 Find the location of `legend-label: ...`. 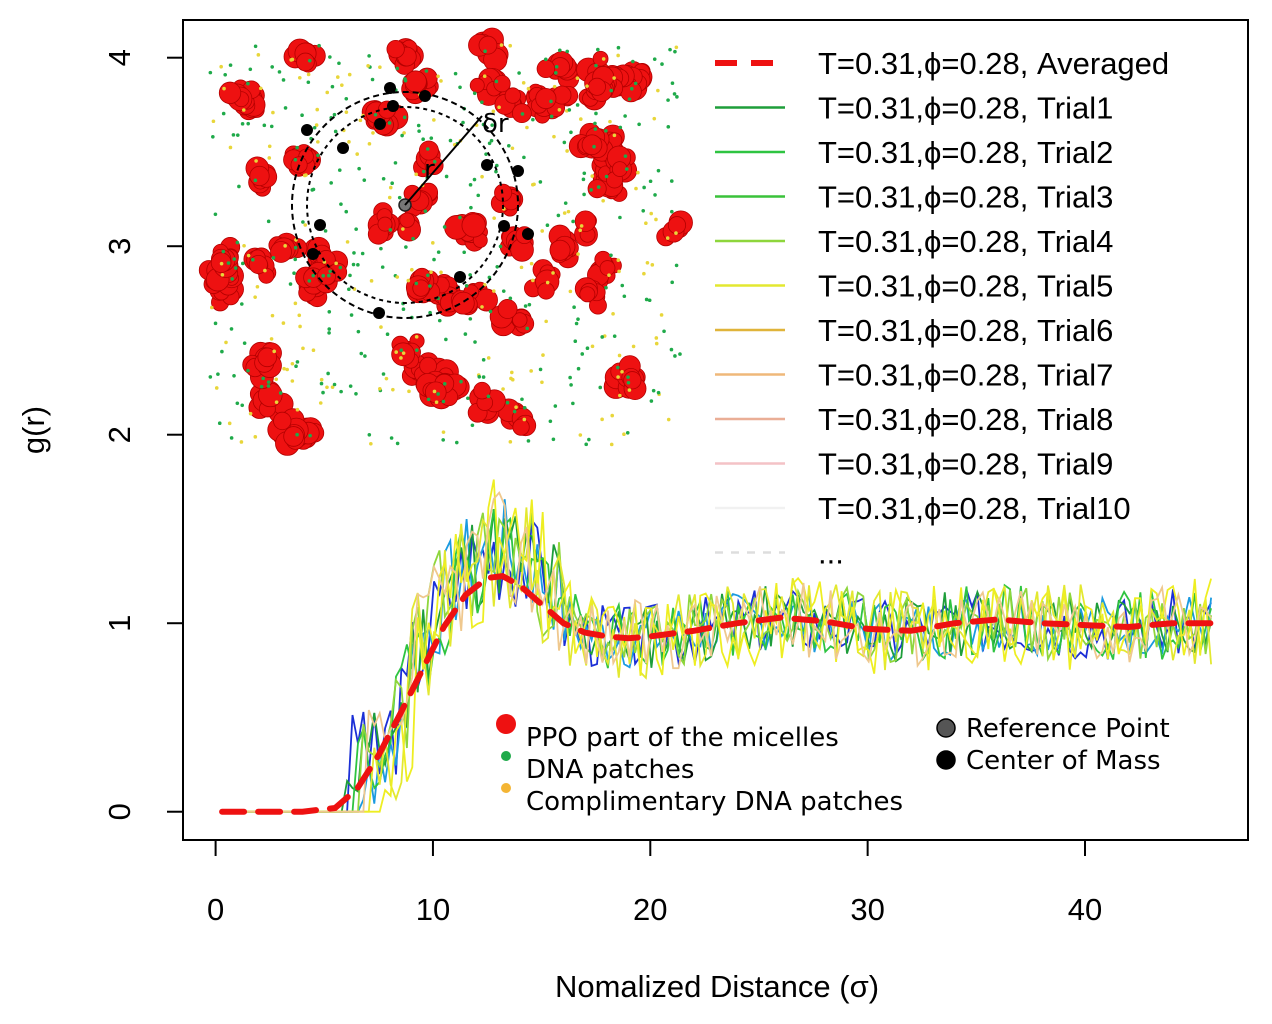

legend-label: ... is located at coordinates (831, 553).